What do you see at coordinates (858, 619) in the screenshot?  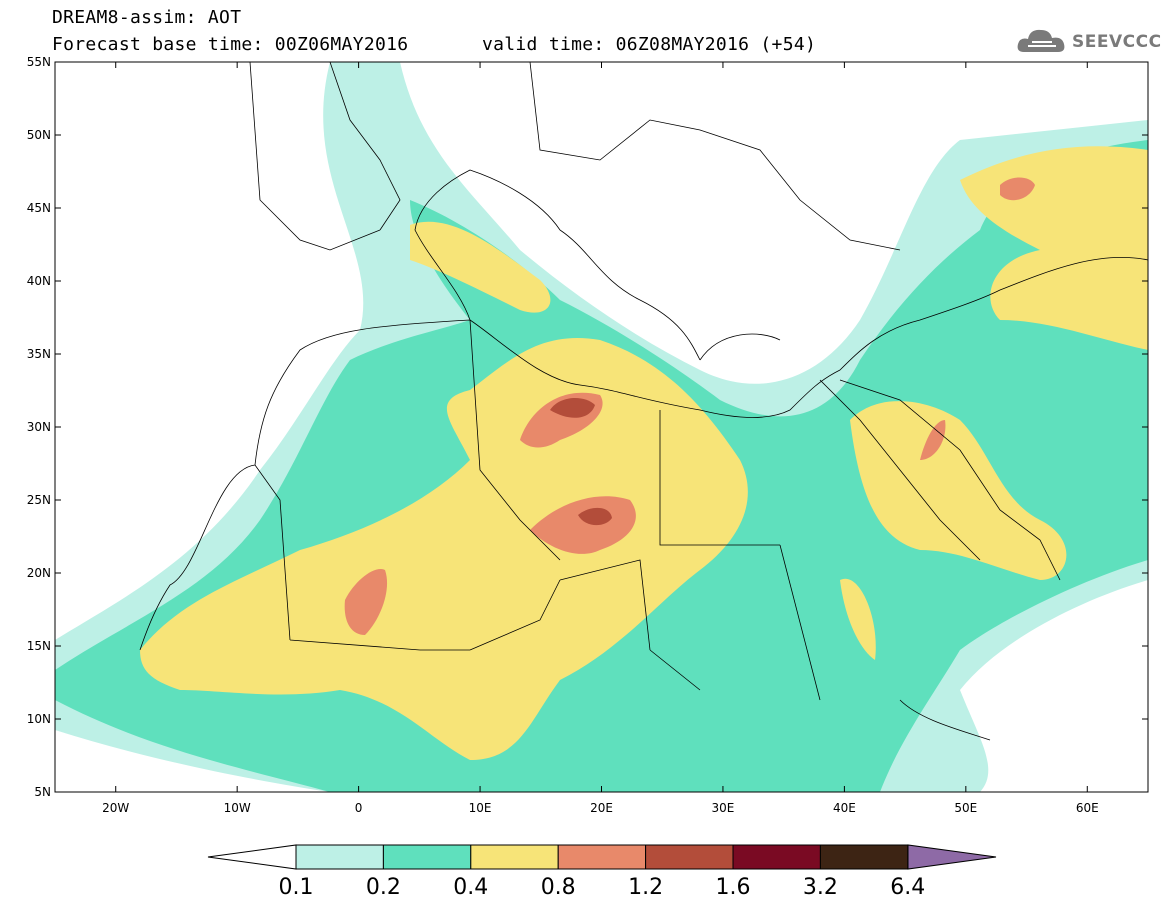 I see `aot-band-0.4-redsea` at bounding box center [858, 619].